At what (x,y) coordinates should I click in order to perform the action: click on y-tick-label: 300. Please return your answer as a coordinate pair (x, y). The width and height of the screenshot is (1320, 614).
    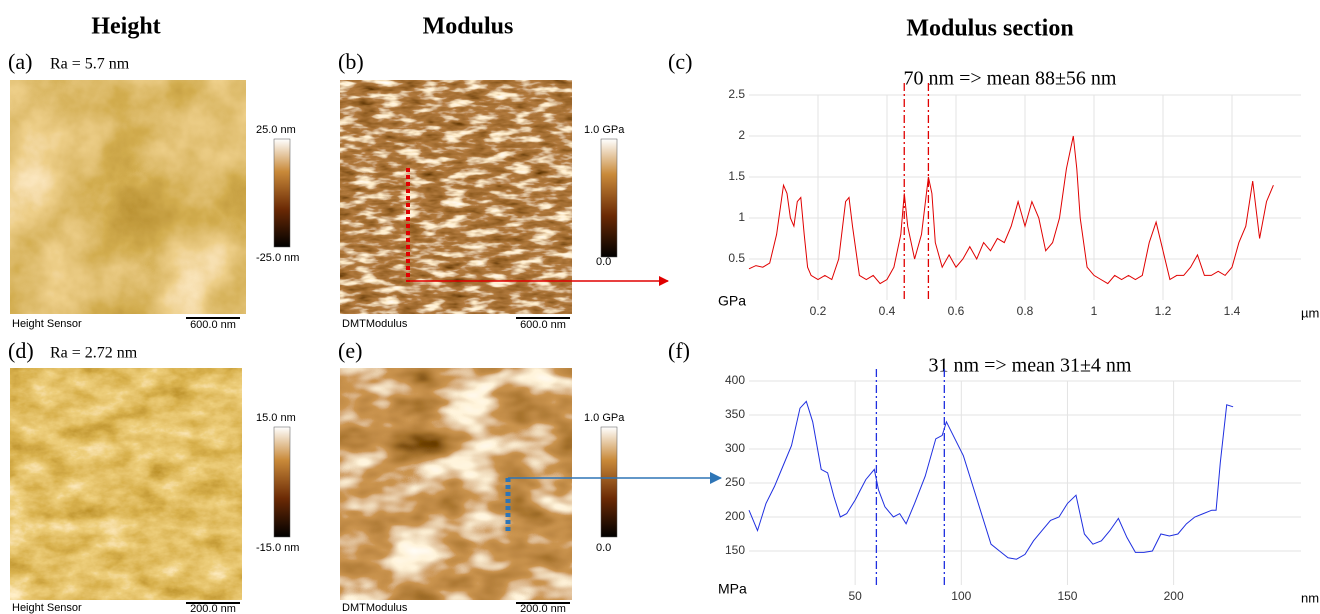
    Looking at the image, I should click on (735, 448).